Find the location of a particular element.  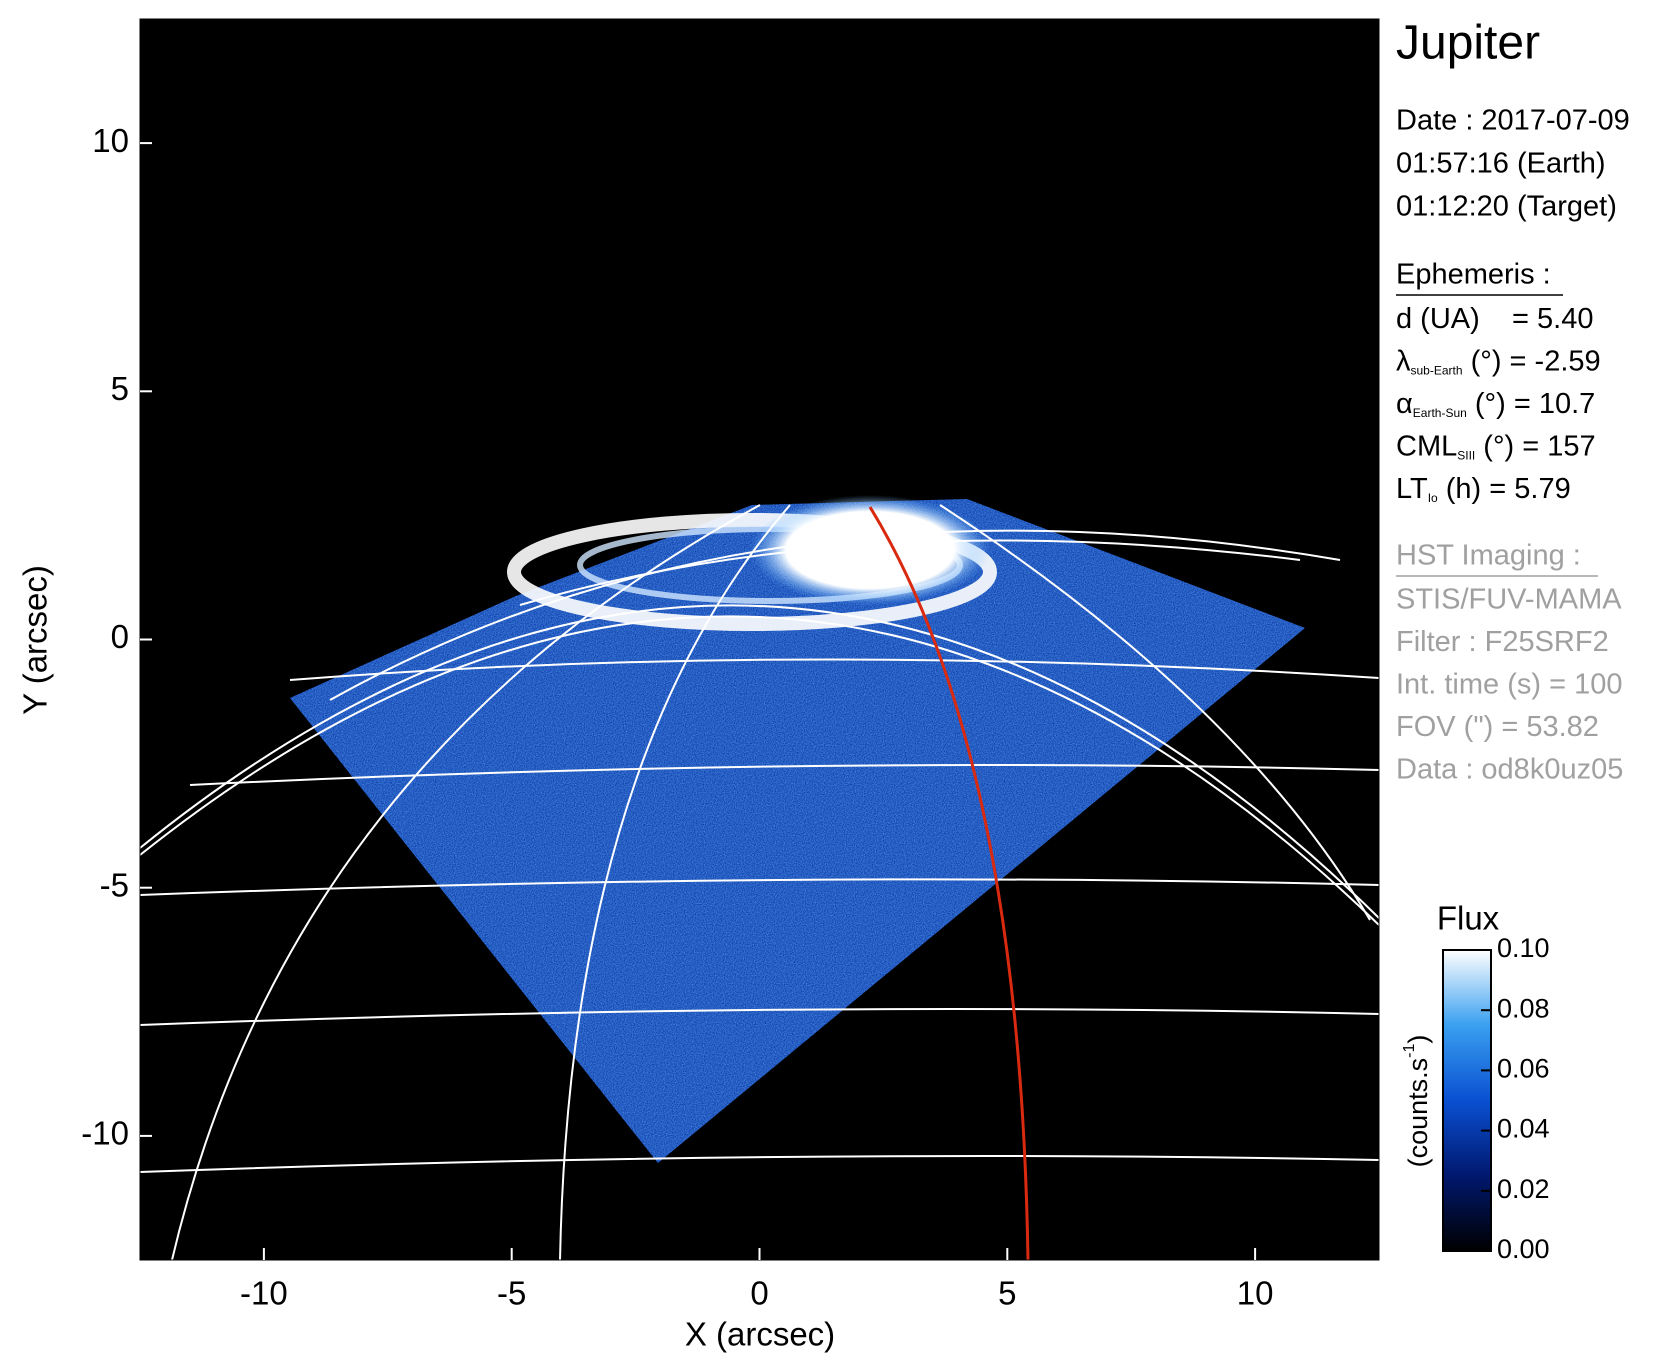

ephemeris-line: αEarth-Sun (°) = 10.7 is located at coordinates (1495, 404).